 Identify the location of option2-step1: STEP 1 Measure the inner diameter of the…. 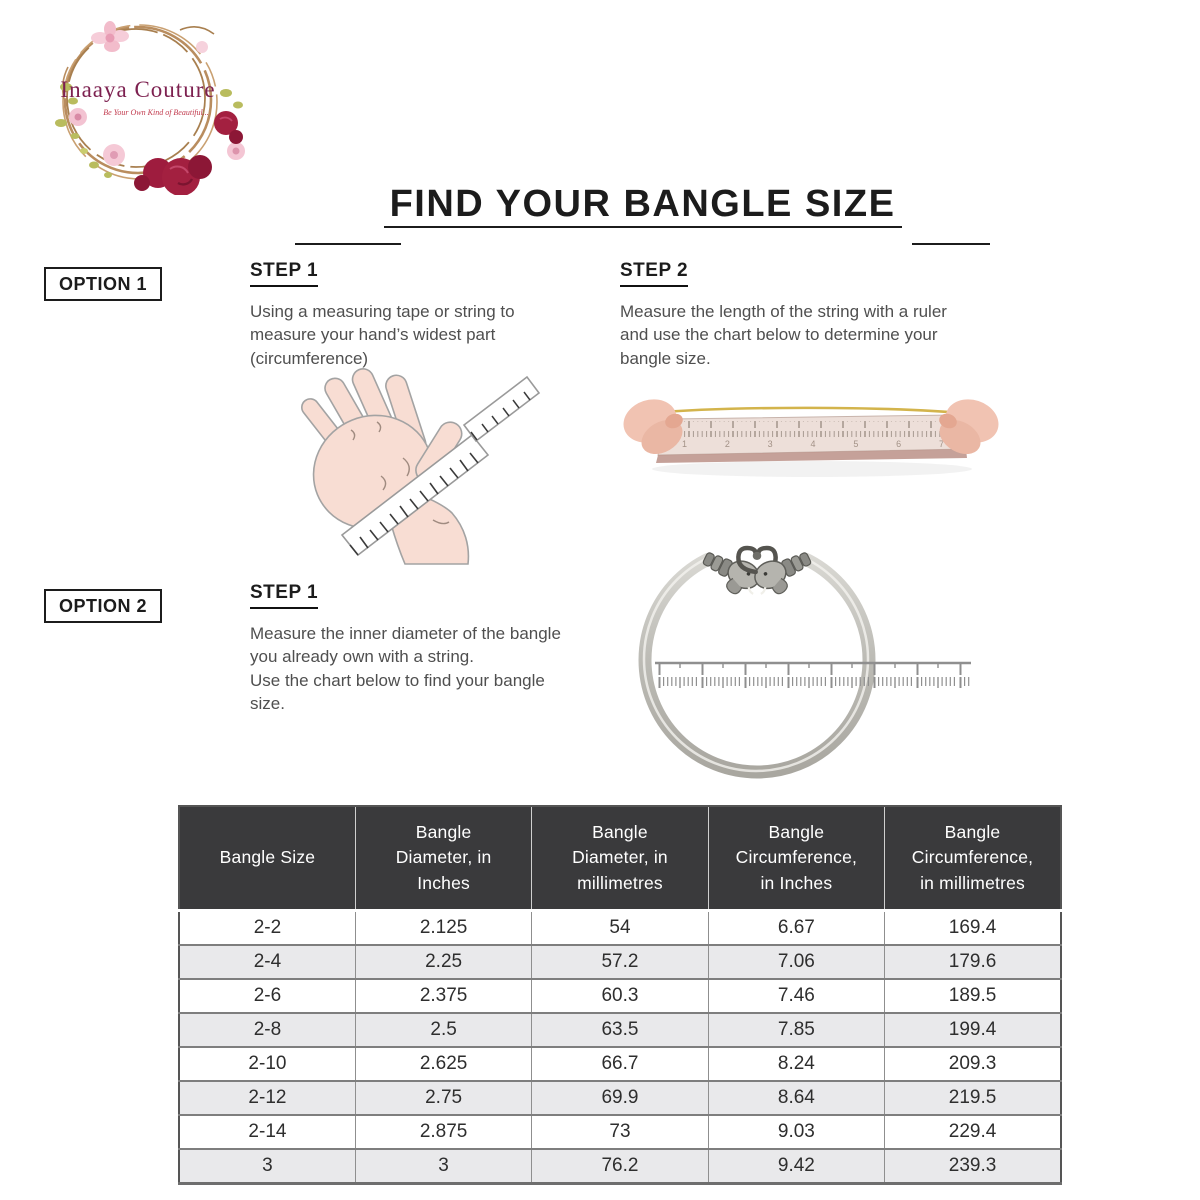
(430, 649).